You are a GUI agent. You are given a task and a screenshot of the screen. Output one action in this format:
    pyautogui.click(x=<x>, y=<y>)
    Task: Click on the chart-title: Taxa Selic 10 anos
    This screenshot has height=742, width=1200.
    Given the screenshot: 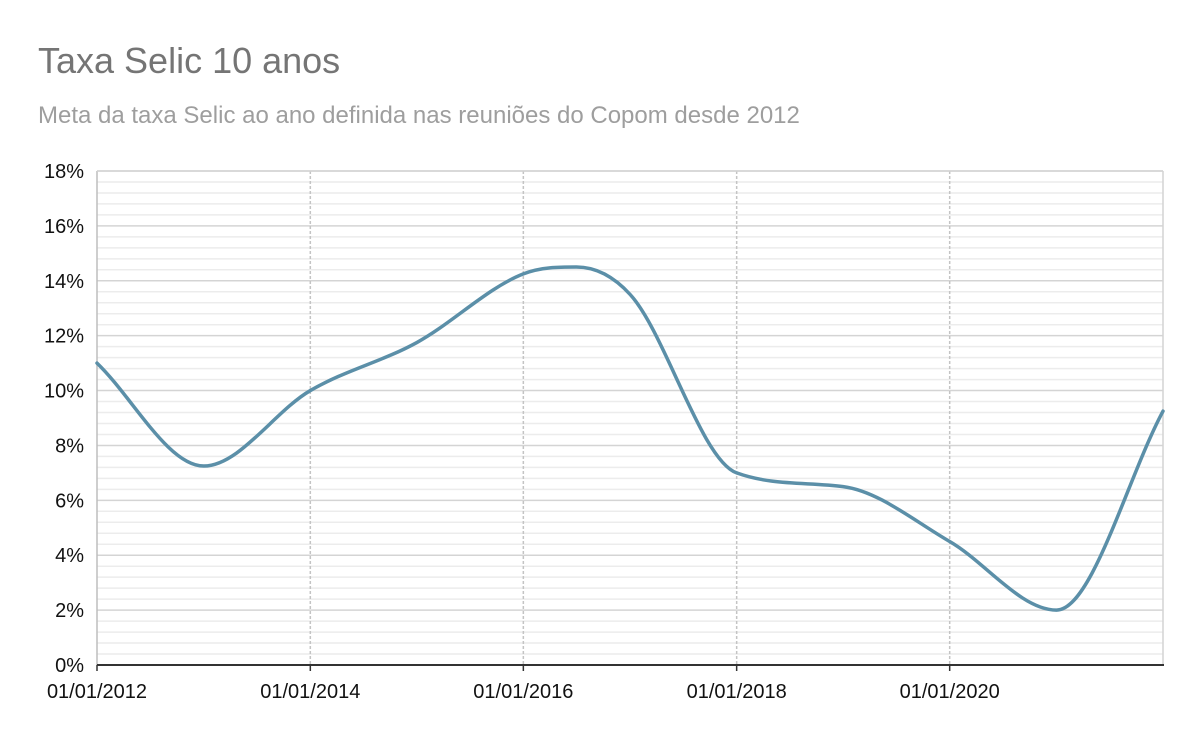 What is the action you would take?
    pyautogui.click(x=189, y=60)
    